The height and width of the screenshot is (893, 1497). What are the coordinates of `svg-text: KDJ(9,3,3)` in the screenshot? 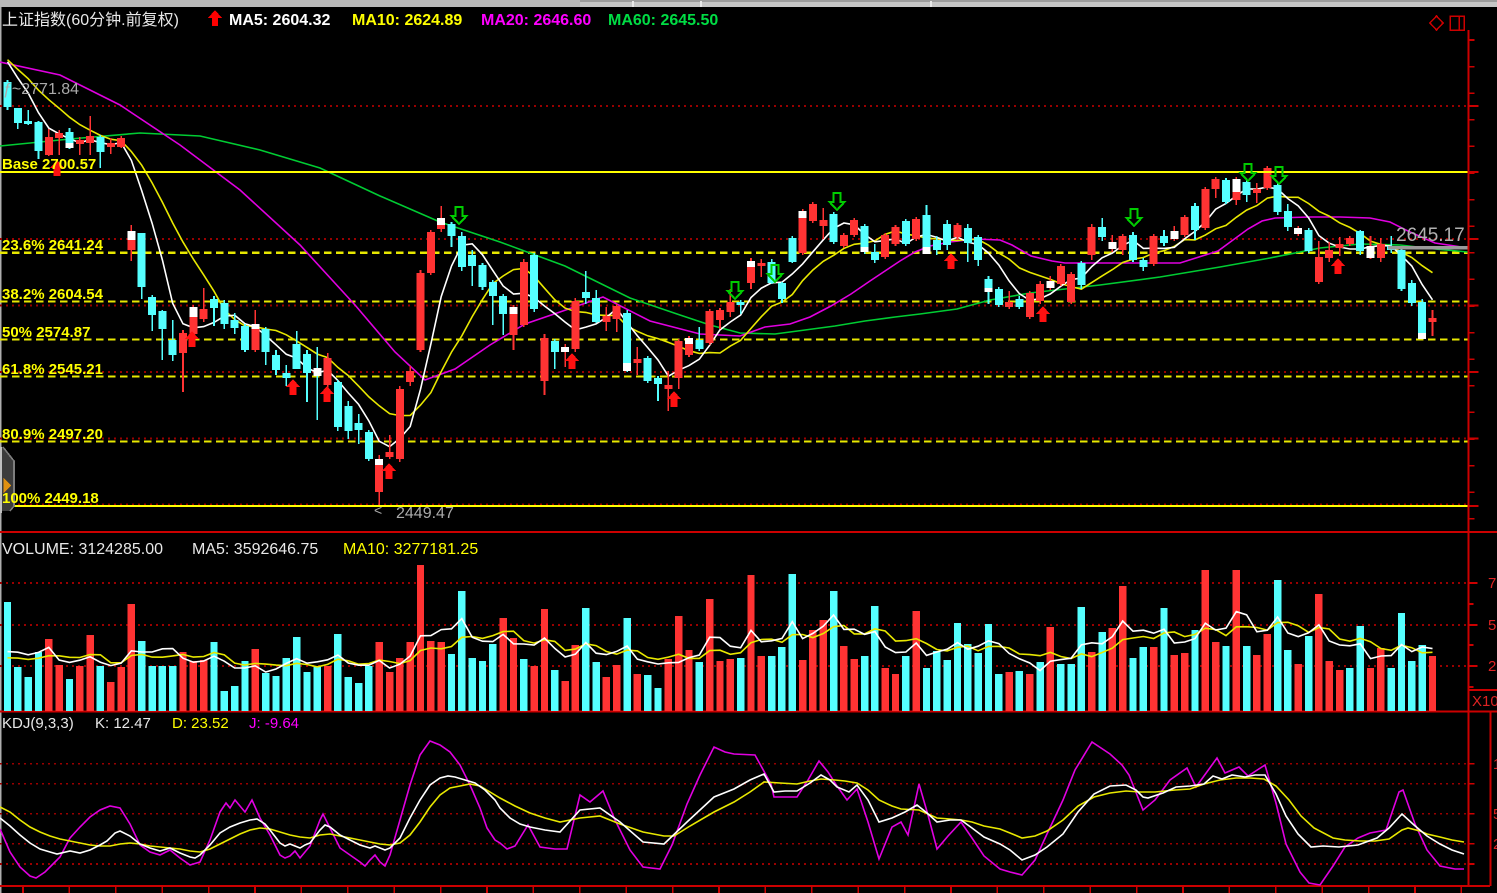 It's located at (38, 723).